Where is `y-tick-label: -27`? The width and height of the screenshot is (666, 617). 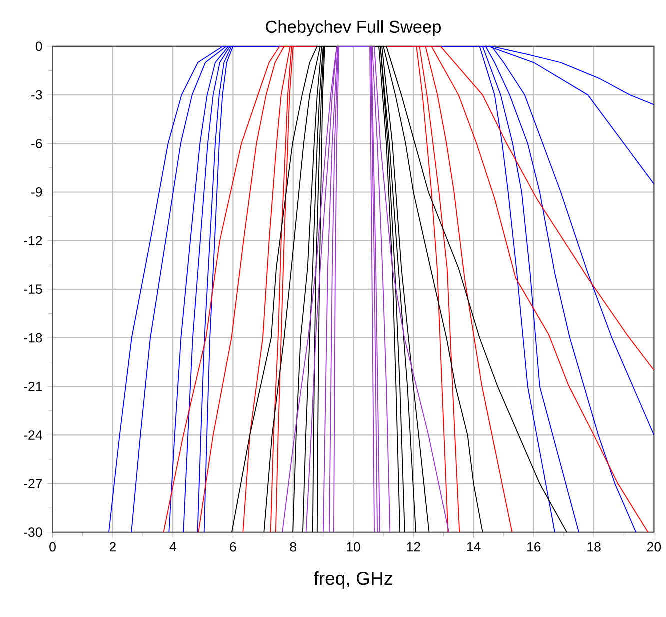
y-tick-label: -27 is located at coordinates (33, 483).